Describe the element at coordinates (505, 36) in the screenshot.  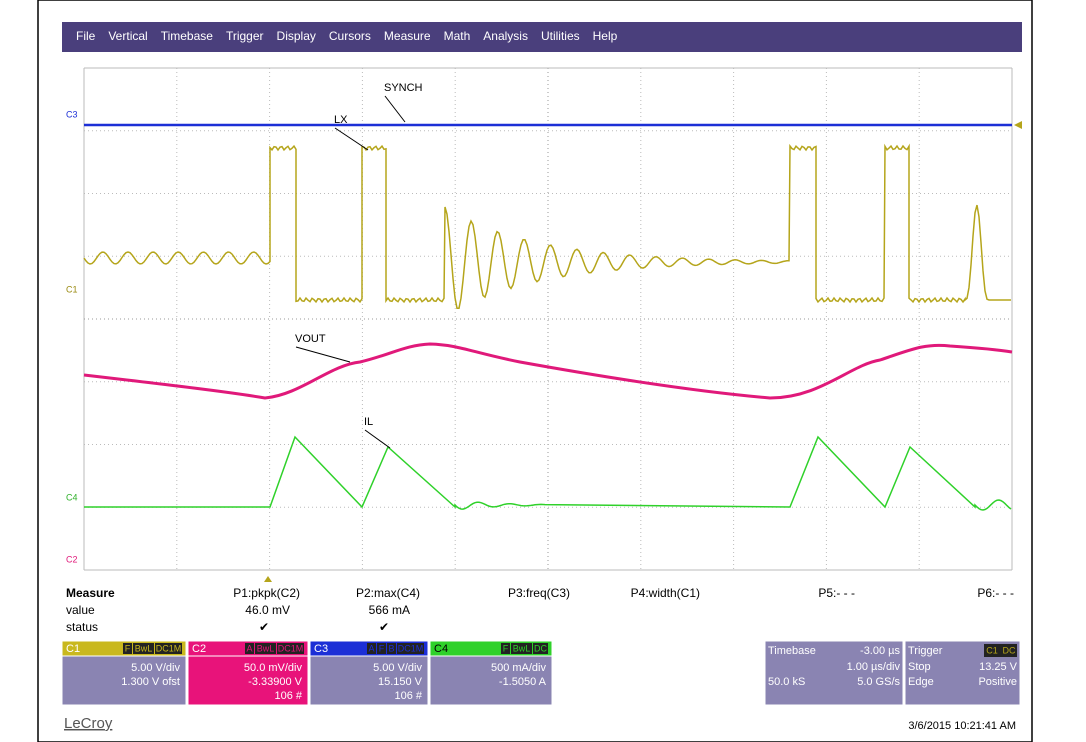
I see `menu-item: Analysis` at that location.